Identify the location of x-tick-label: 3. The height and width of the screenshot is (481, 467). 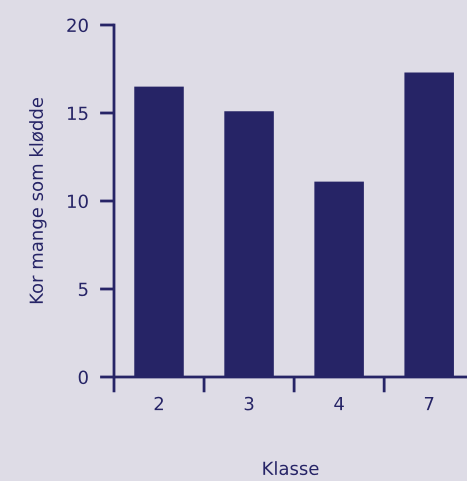
(249, 403).